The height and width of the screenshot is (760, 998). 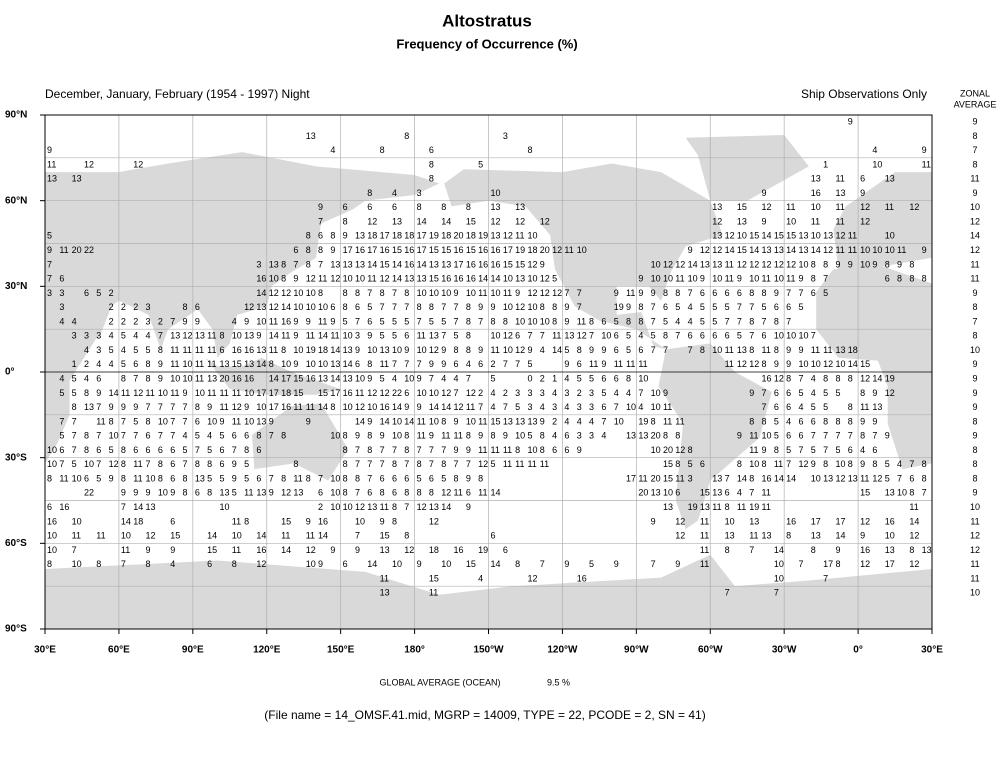 What do you see at coordinates (558, 682) in the screenshot?
I see `global-value: 9.5 %` at bounding box center [558, 682].